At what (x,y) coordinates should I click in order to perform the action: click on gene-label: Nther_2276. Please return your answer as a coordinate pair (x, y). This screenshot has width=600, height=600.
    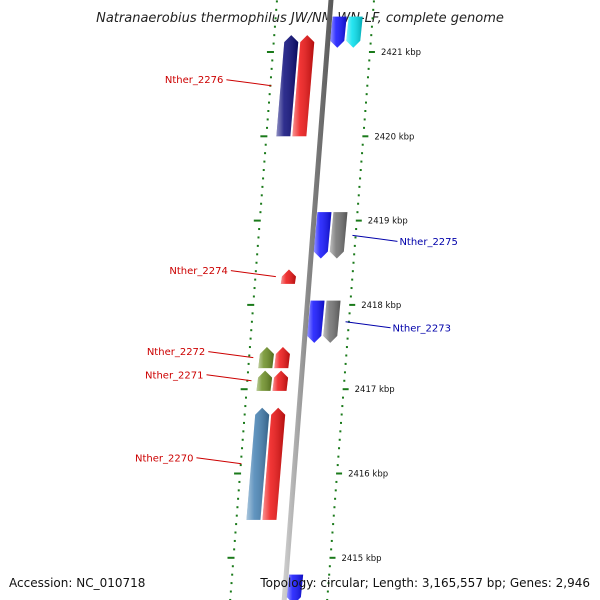
    Looking at the image, I should click on (194, 80).